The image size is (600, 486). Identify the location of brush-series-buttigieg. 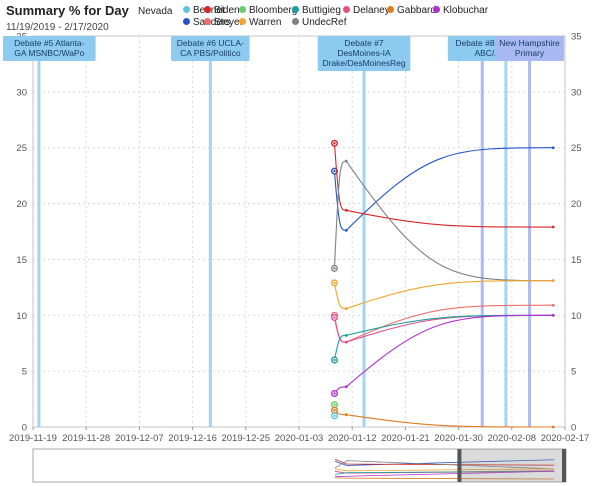
(444, 472).